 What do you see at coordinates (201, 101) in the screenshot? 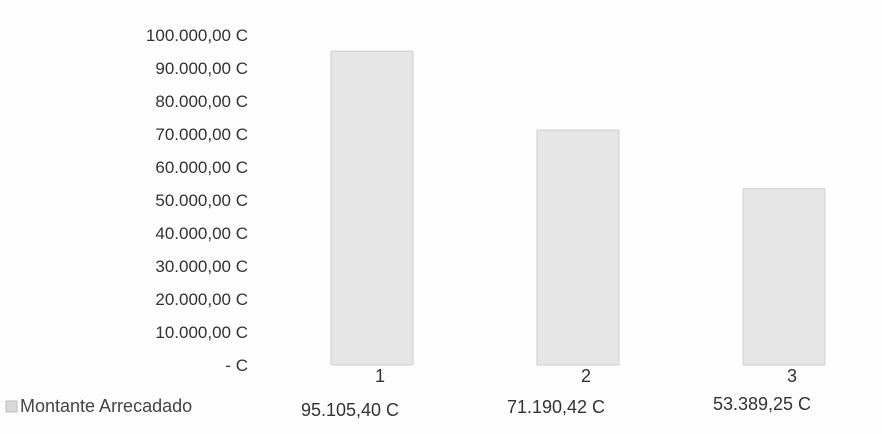
I see `y-tick-label: 80.000,00 C` at bounding box center [201, 101].